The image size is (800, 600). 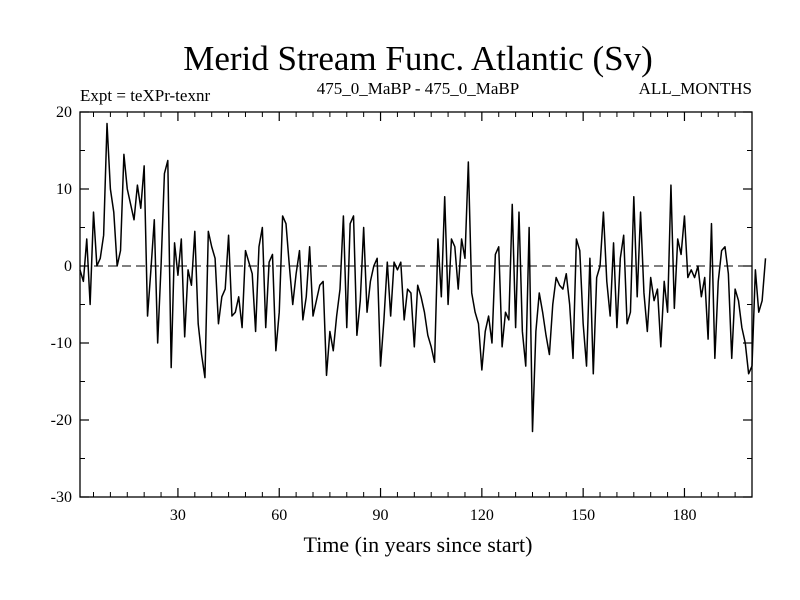 I want to click on x-tick-label: 180, so click(x=684, y=515).